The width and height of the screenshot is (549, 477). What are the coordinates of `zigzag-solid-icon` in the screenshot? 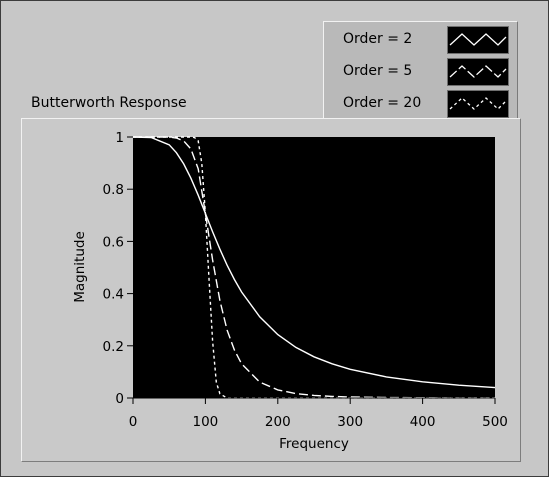 It's located at (478, 39).